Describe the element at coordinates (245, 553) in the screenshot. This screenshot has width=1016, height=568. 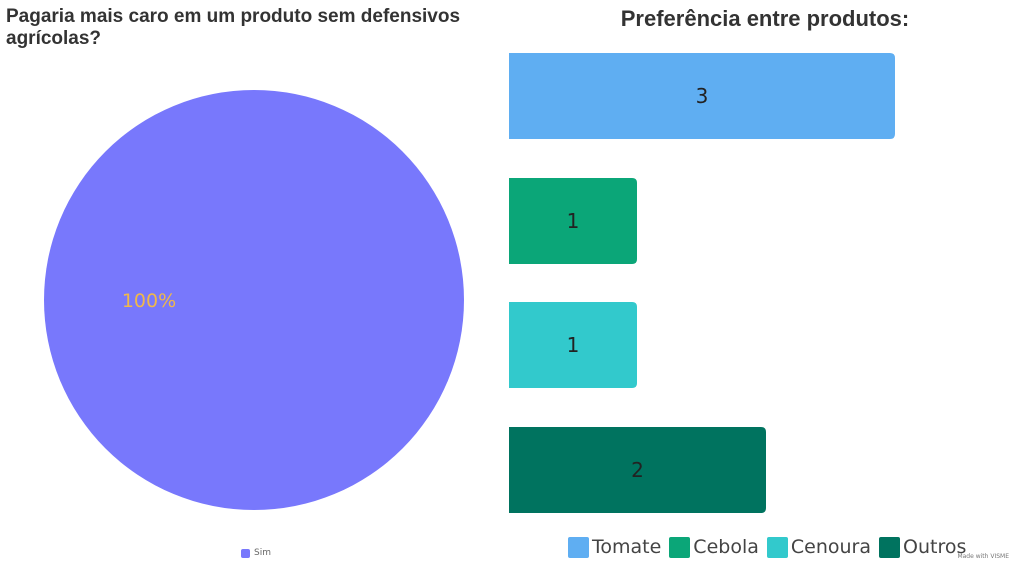
I see `pie-legend-swatch` at that location.